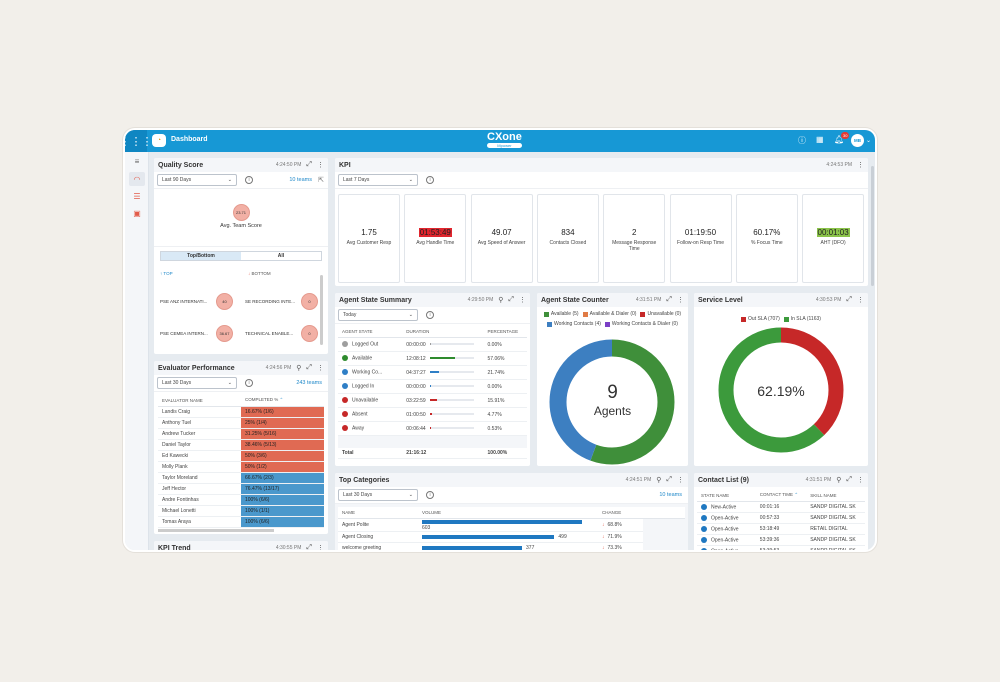  What do you see at coordinates (760, 319) in the screenshot?
I see `legend-item: Out SLA (707)` at bounding box center [760, 319].